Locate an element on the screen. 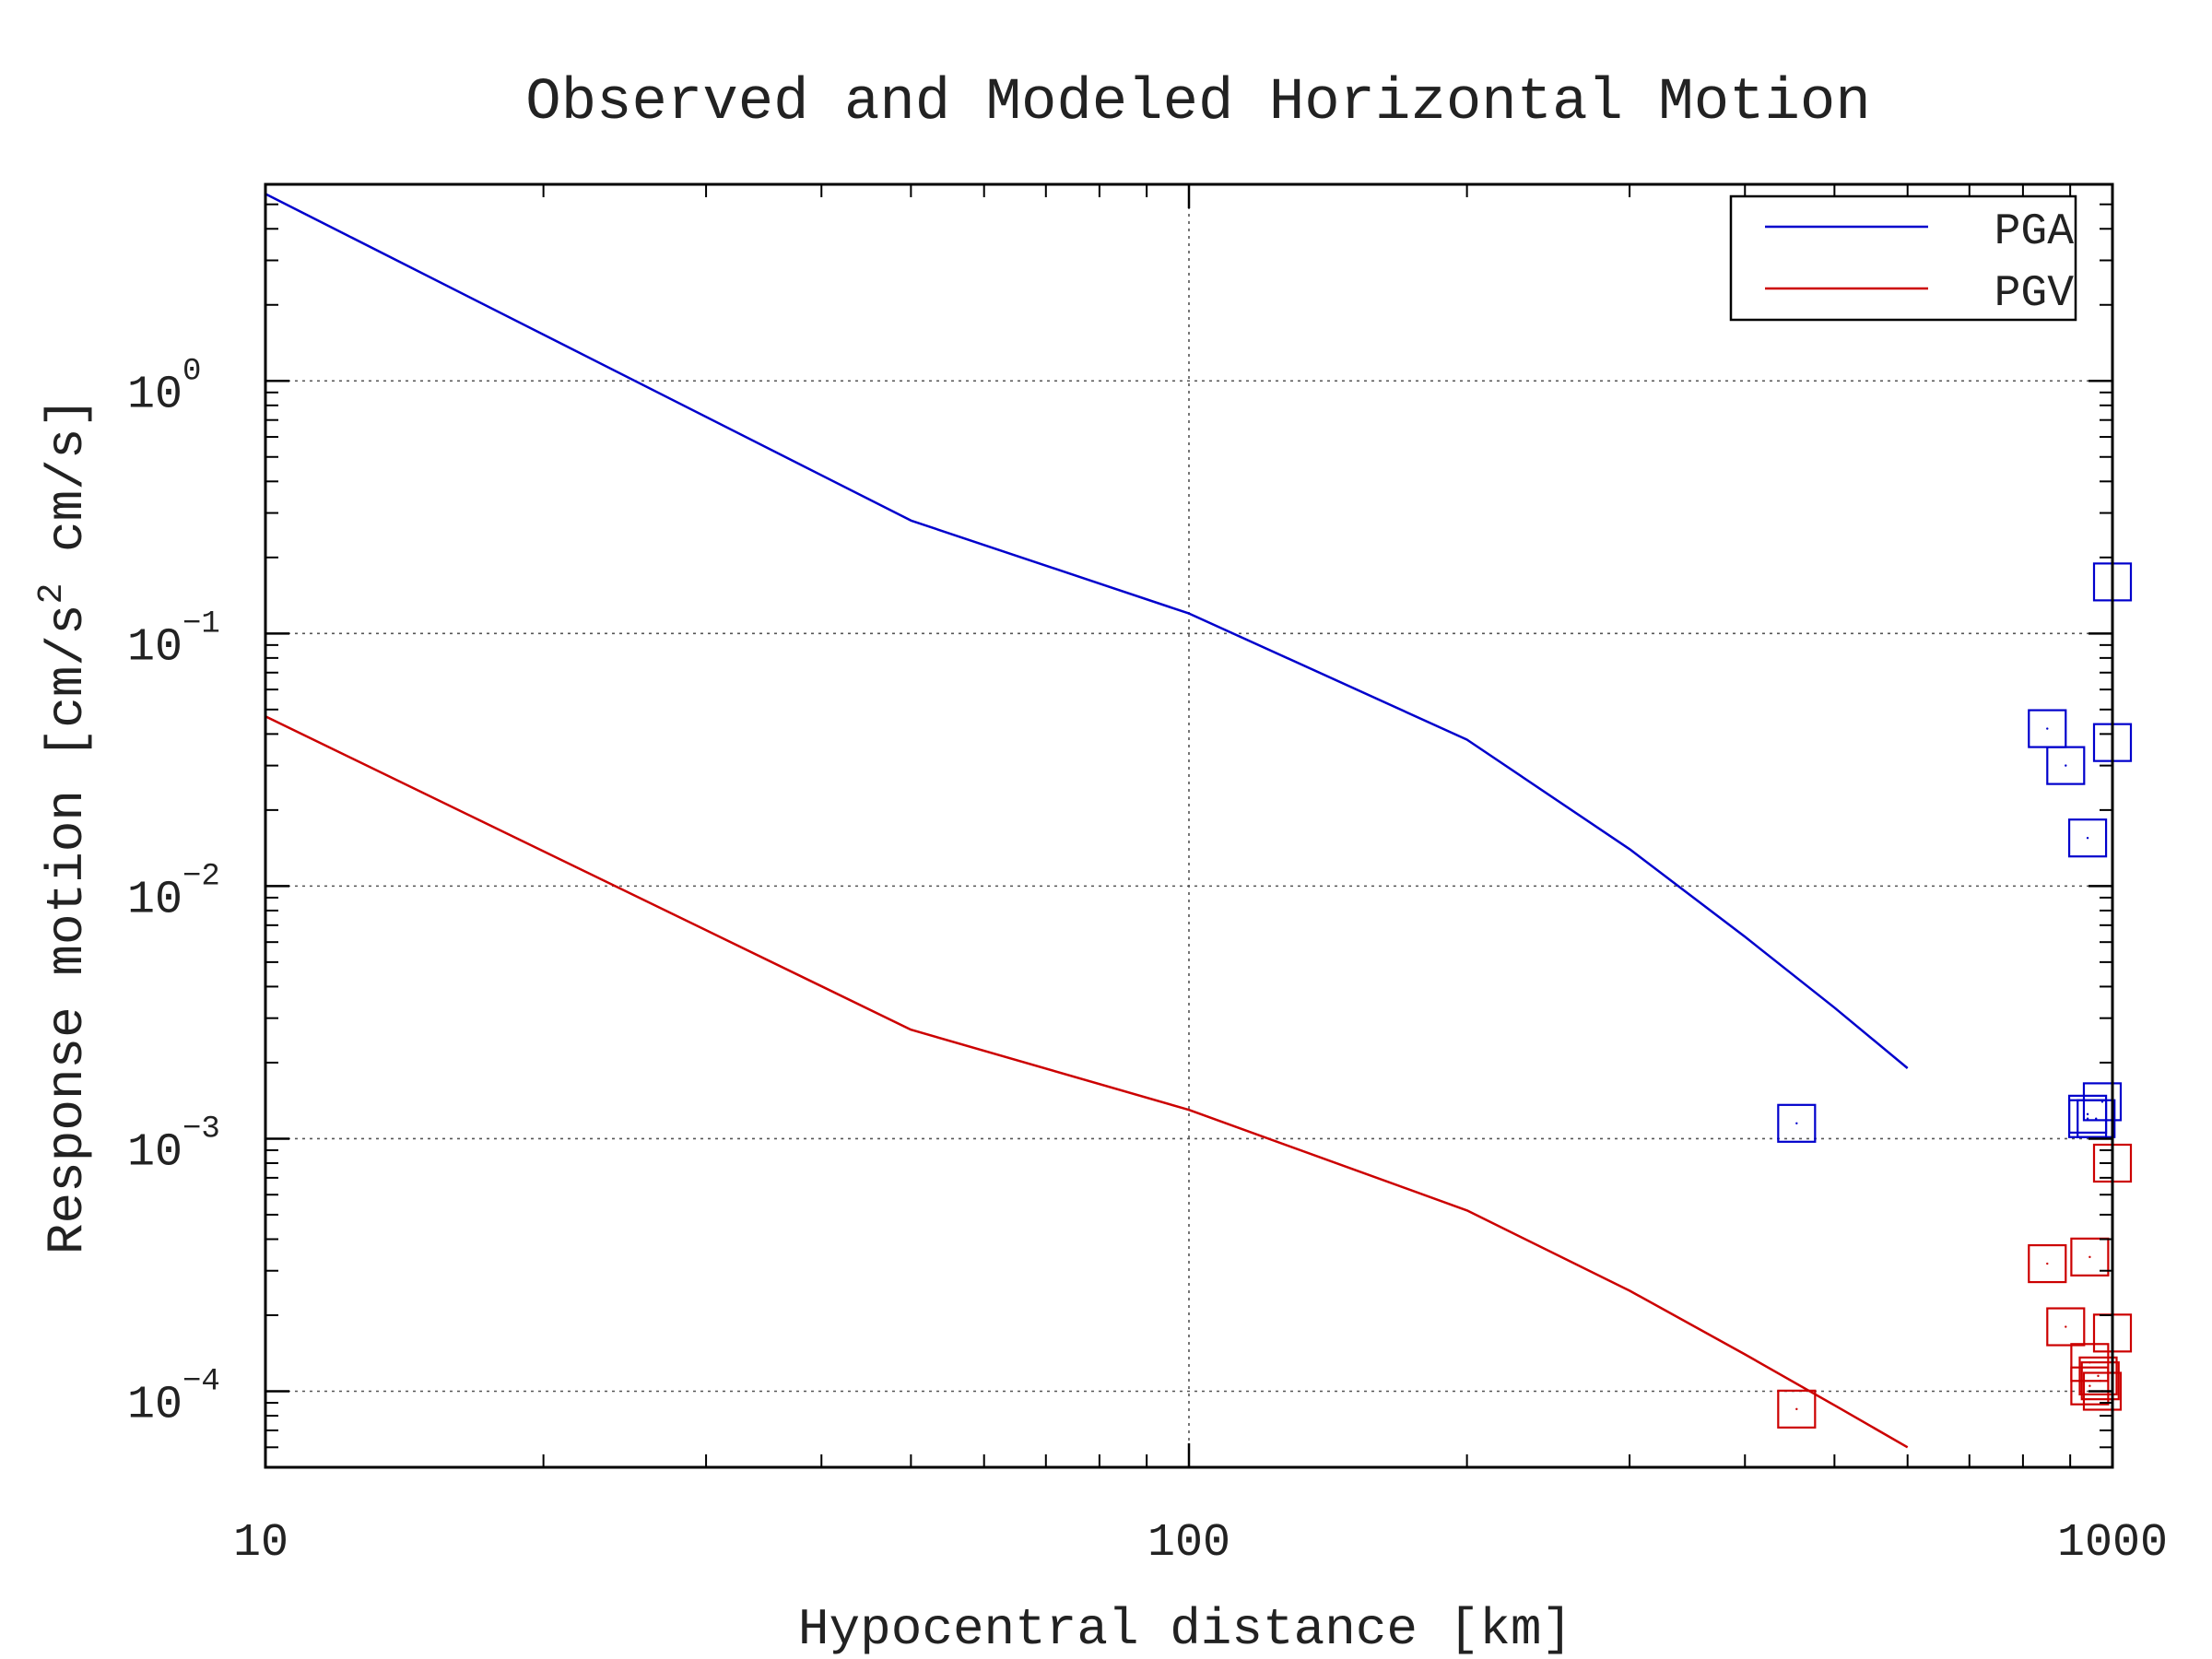  y-tick-label: 10⁻¹ is located at coordinates (173, 640).